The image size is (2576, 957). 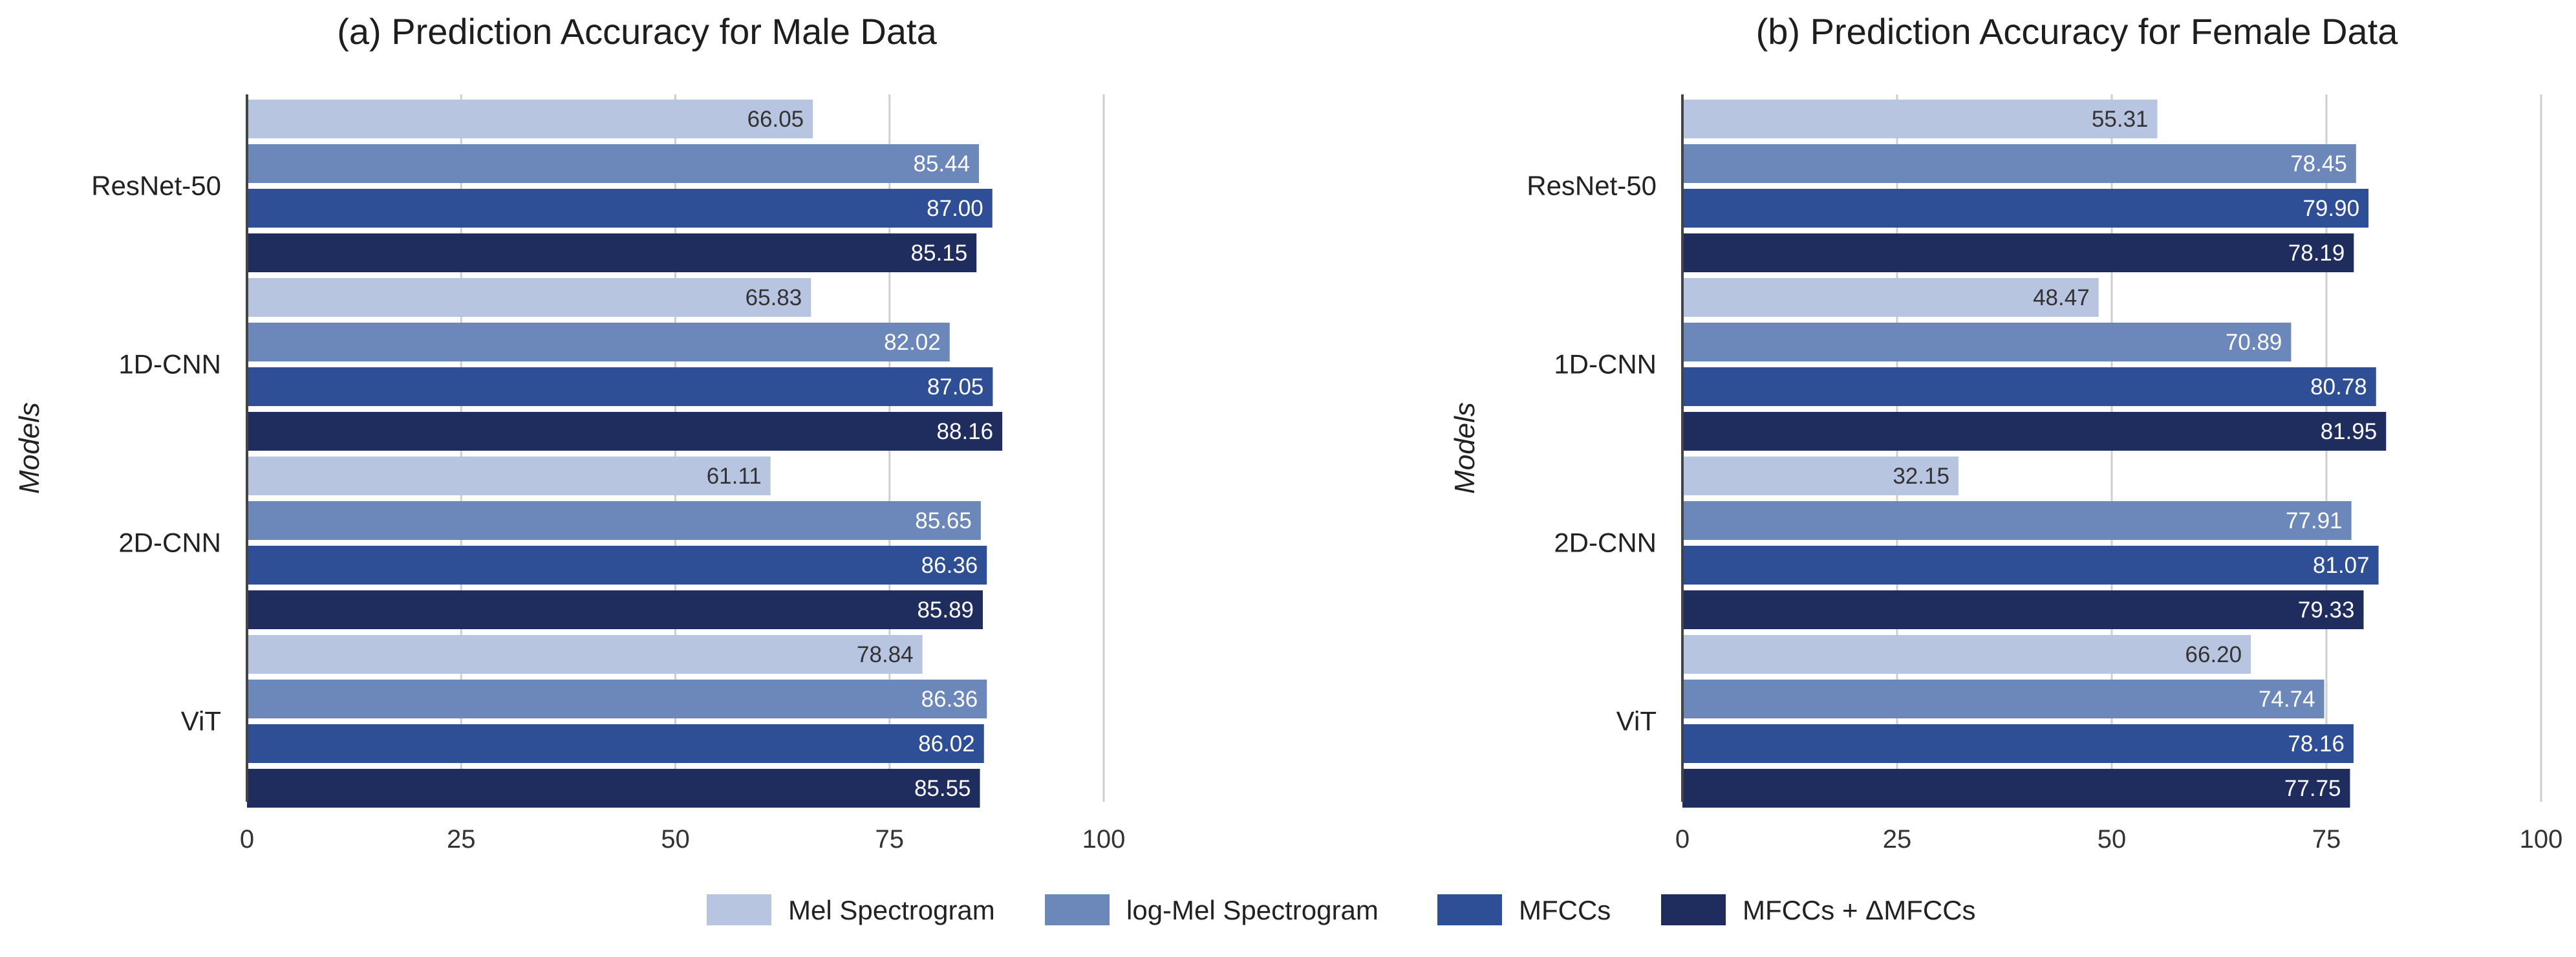 I want to click on bar-value-label: 87.05, so click(x=955, y=387).